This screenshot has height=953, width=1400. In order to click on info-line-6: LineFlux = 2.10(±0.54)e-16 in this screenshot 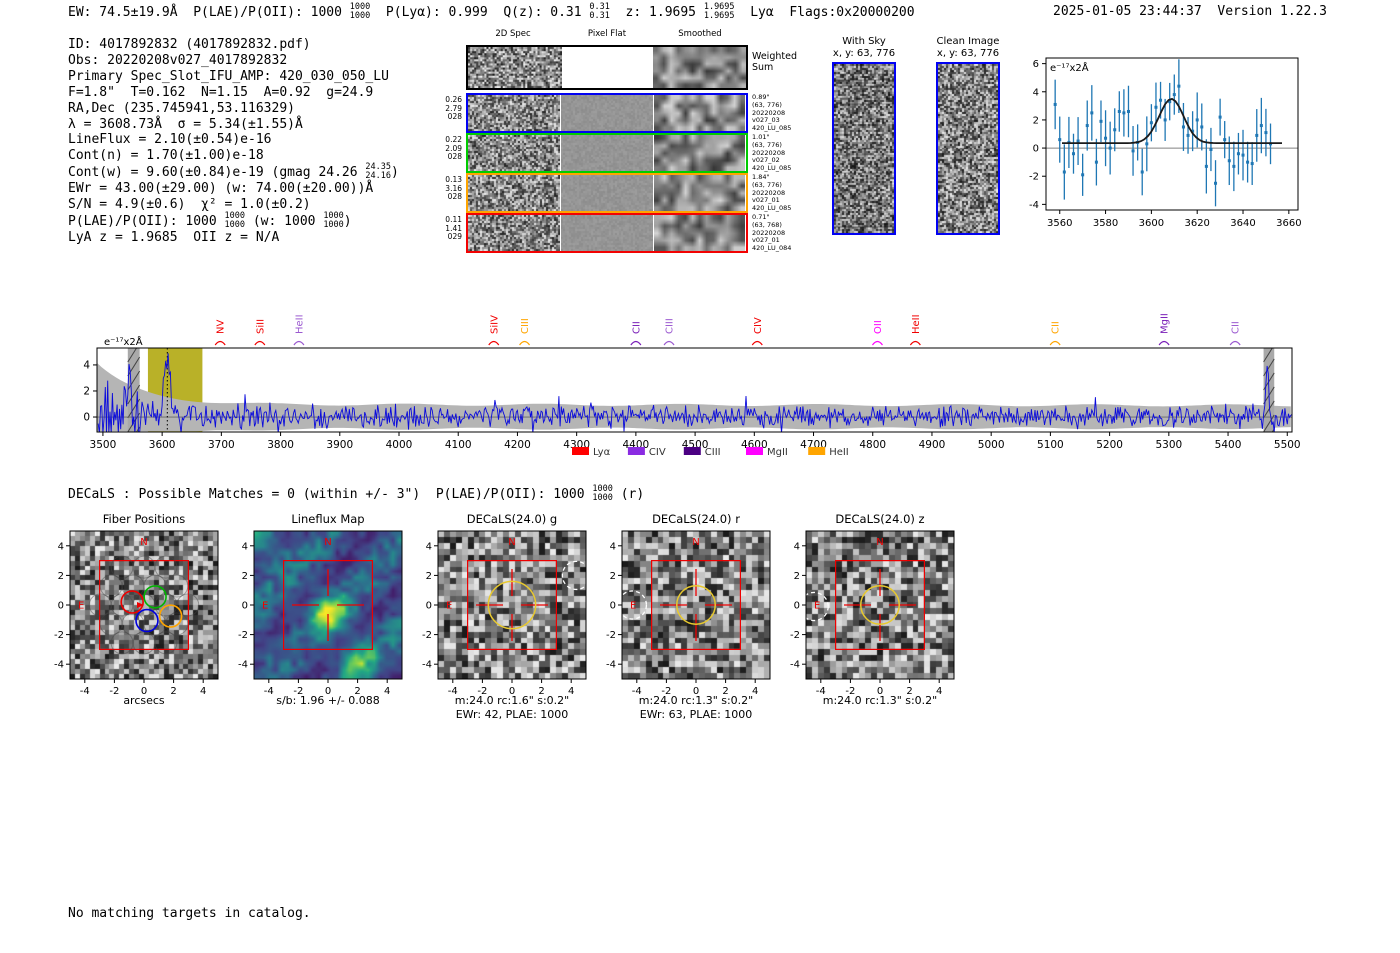, I will do `click(233, 140)`.